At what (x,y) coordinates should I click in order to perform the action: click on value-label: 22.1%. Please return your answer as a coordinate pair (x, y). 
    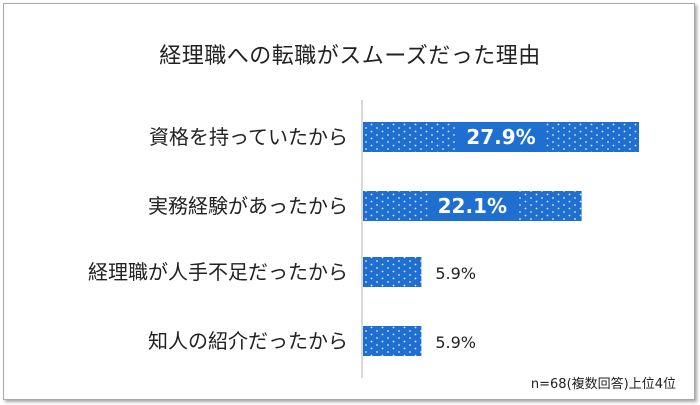
    Looking at the image, I should click on (472, 206).